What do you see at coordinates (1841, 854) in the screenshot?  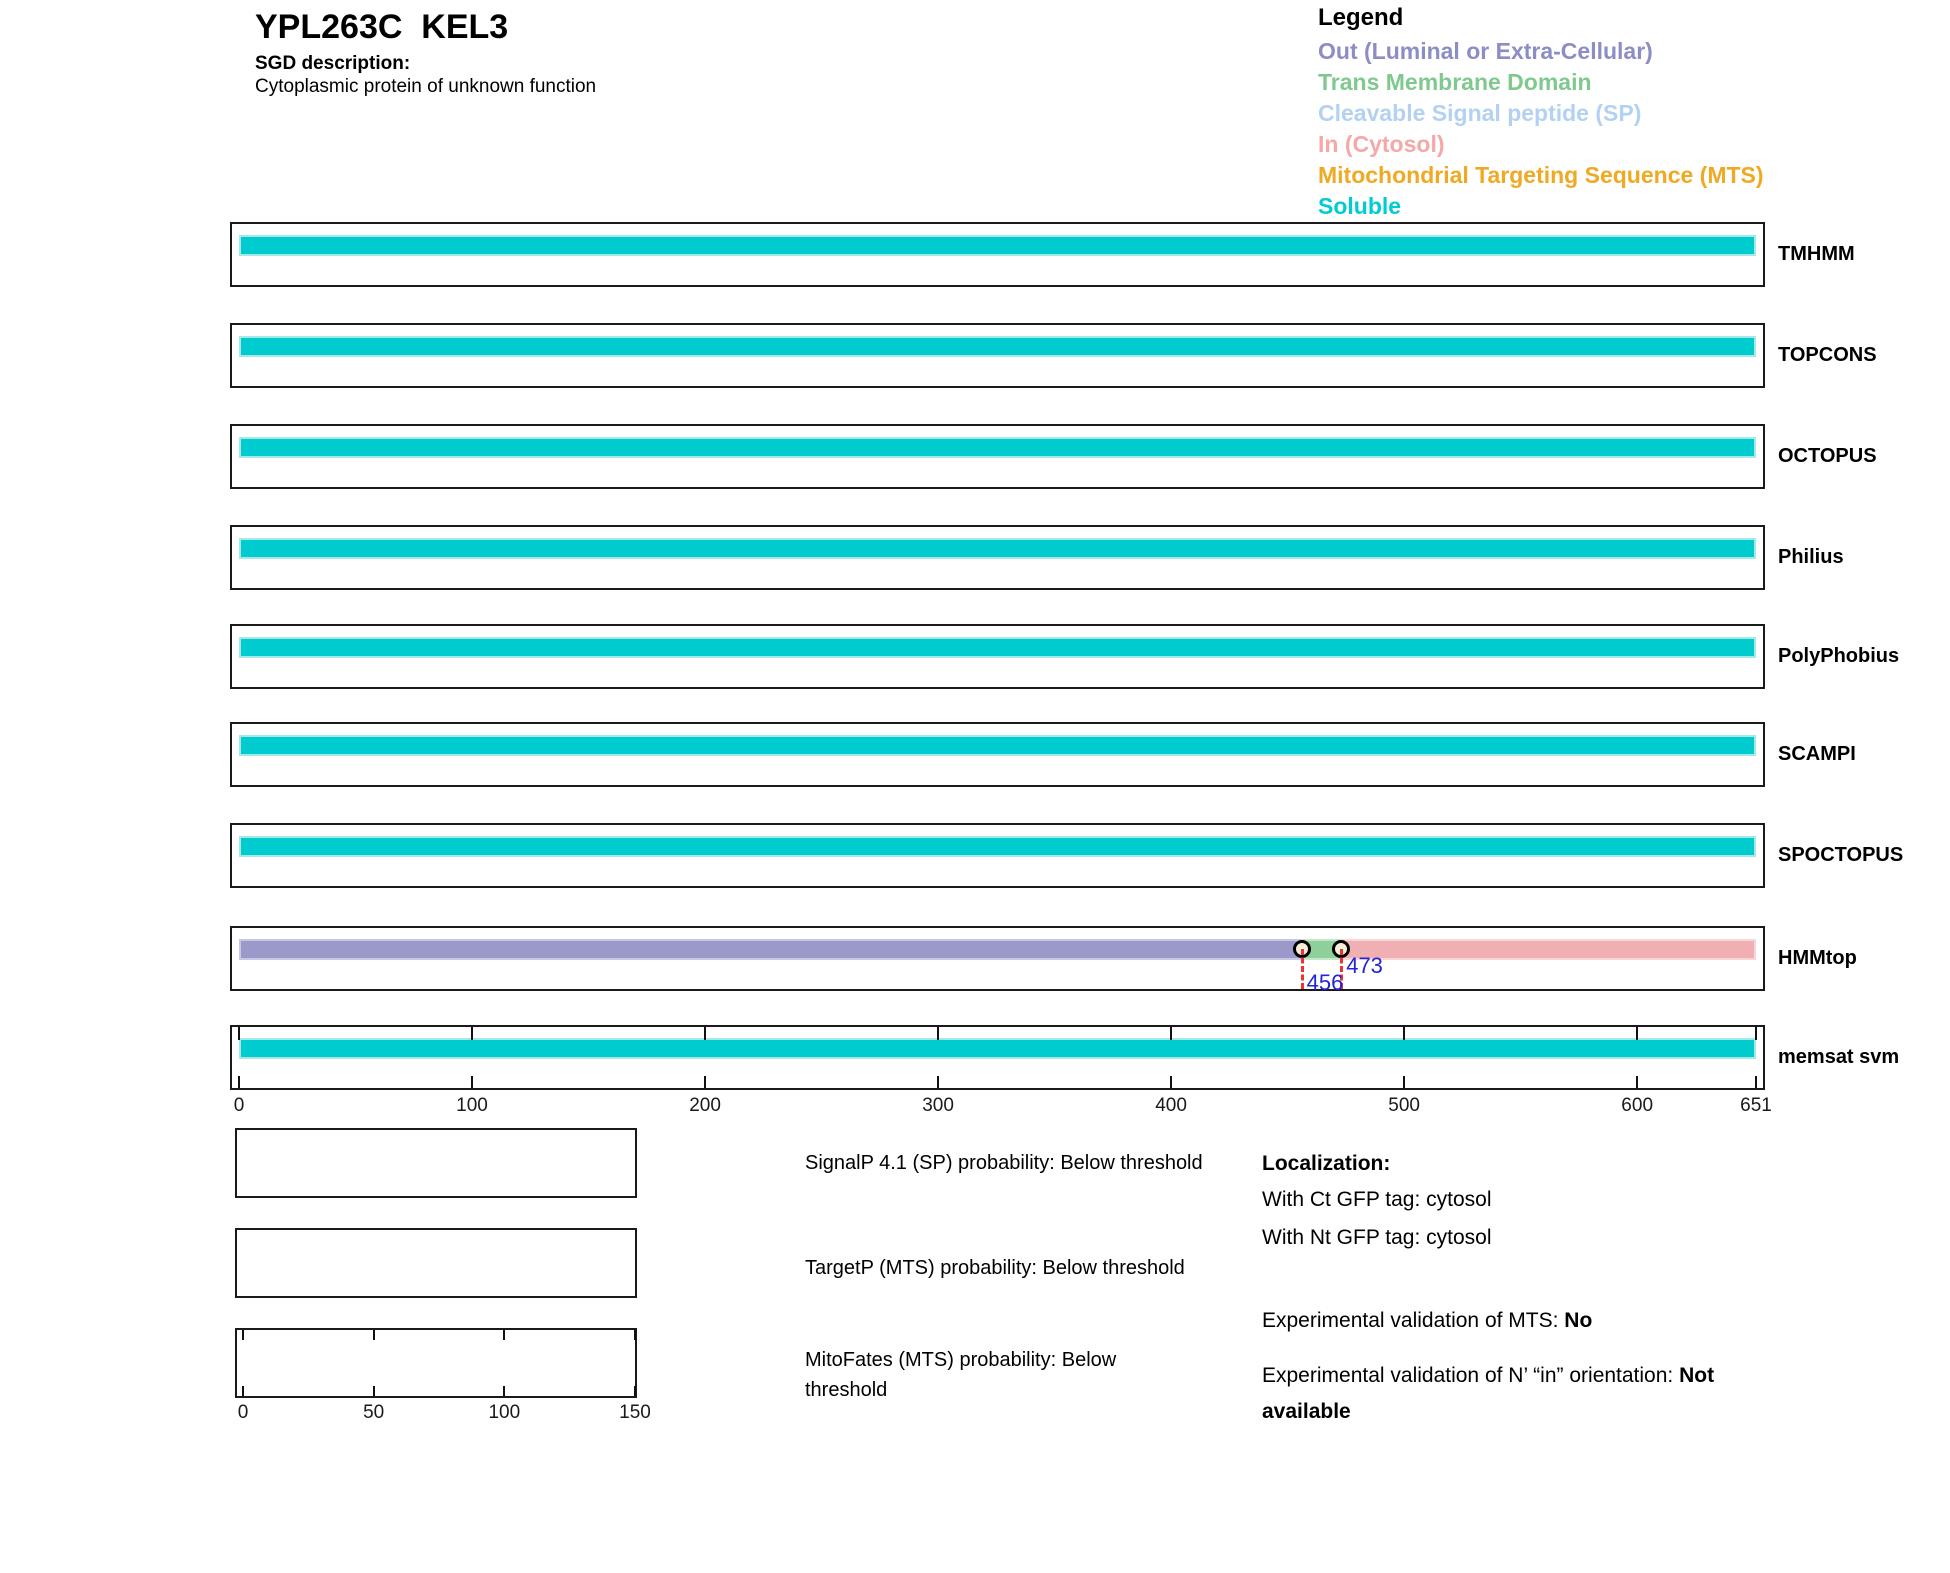 I see `track-label-spoctopus: SPOCTOPUS` at bounding box center [1841, 854].